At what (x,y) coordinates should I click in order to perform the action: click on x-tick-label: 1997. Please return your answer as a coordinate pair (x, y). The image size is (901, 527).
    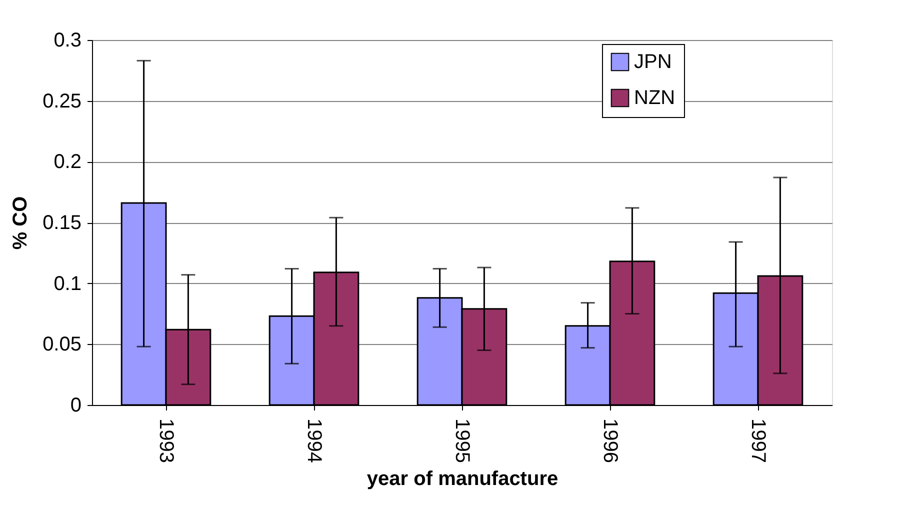
    Looking at the image, I should click on (758, 440).